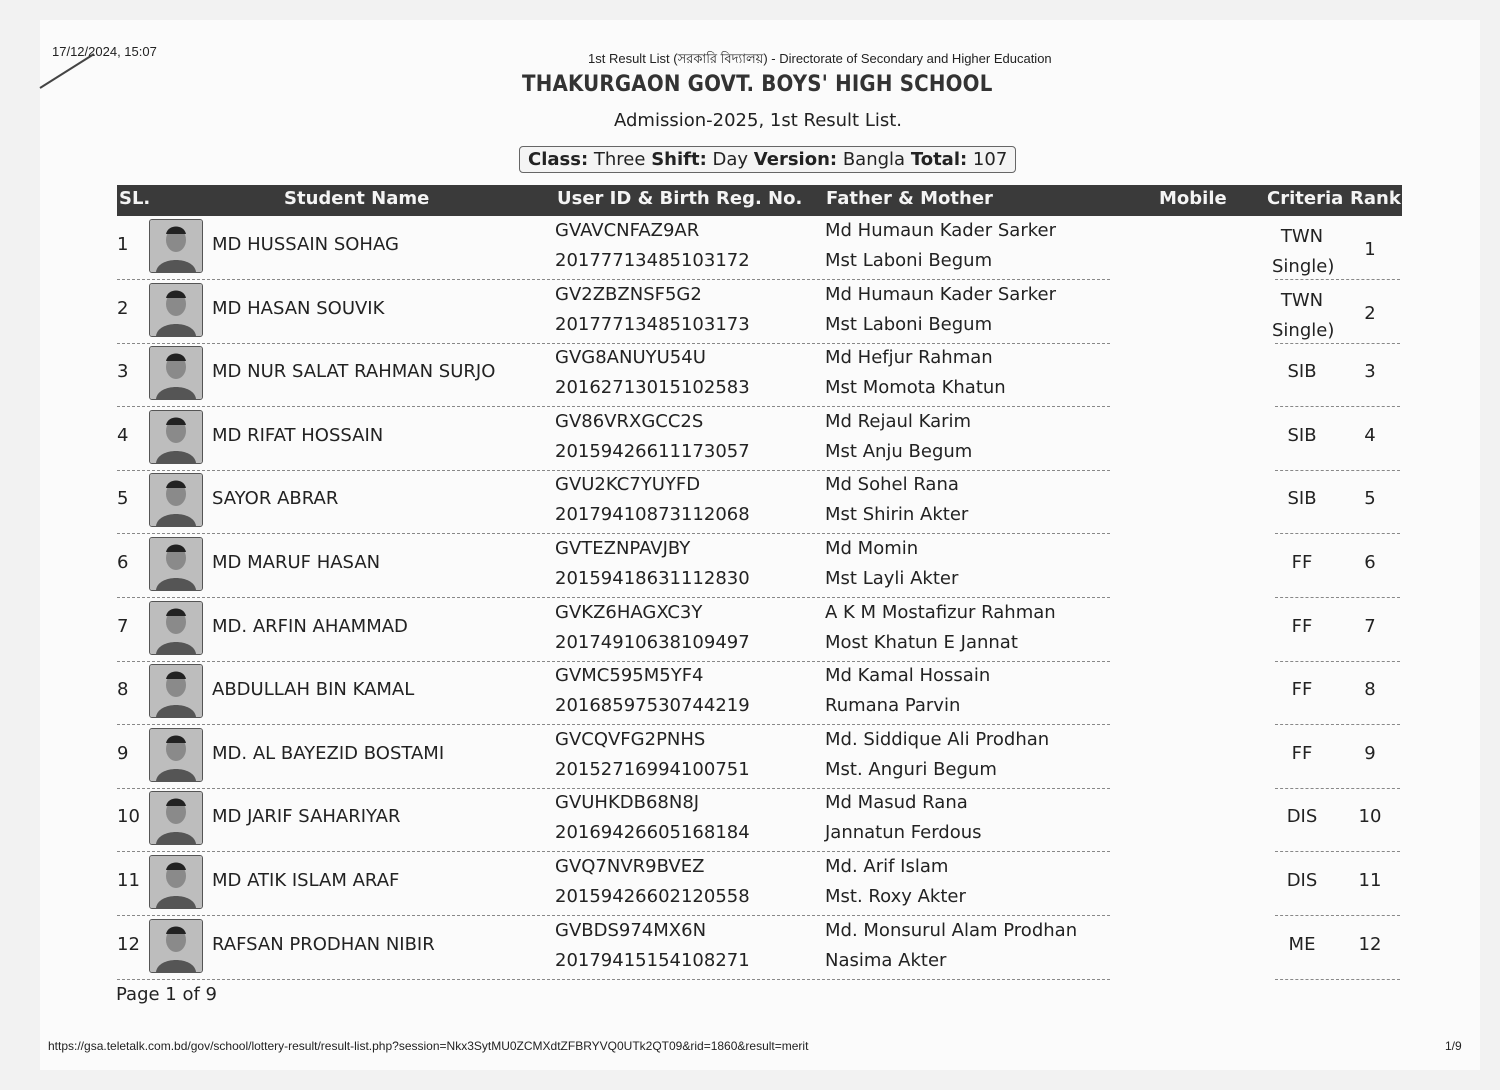 Image resolution: width=1500 pixels, height=1090 pixels. I want to click on print-timestamp: 17/12/2024, 15:07, so click(104, 51).